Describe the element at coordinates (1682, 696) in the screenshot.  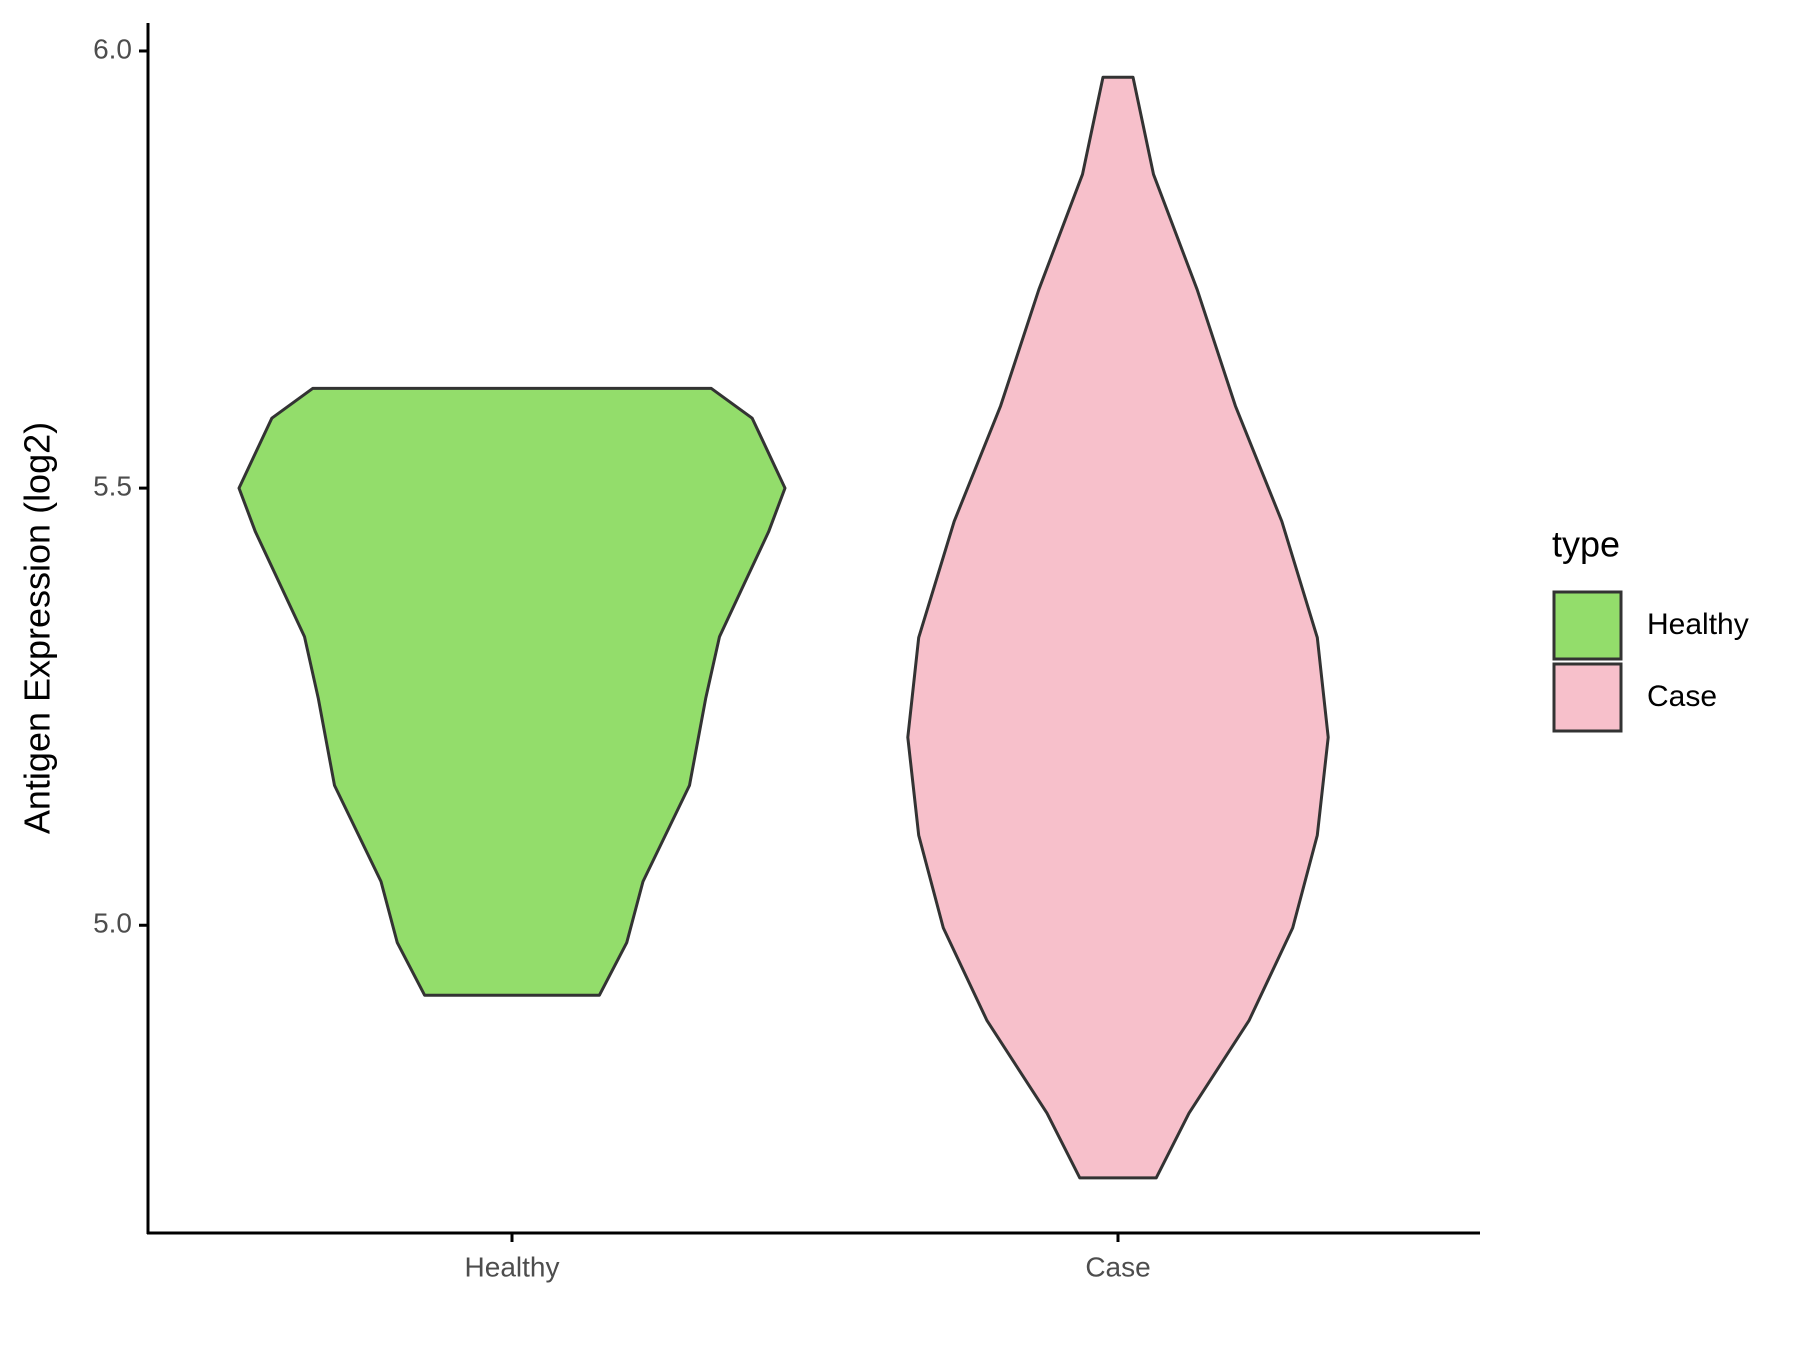
I see `legend-label: Case` at that location.